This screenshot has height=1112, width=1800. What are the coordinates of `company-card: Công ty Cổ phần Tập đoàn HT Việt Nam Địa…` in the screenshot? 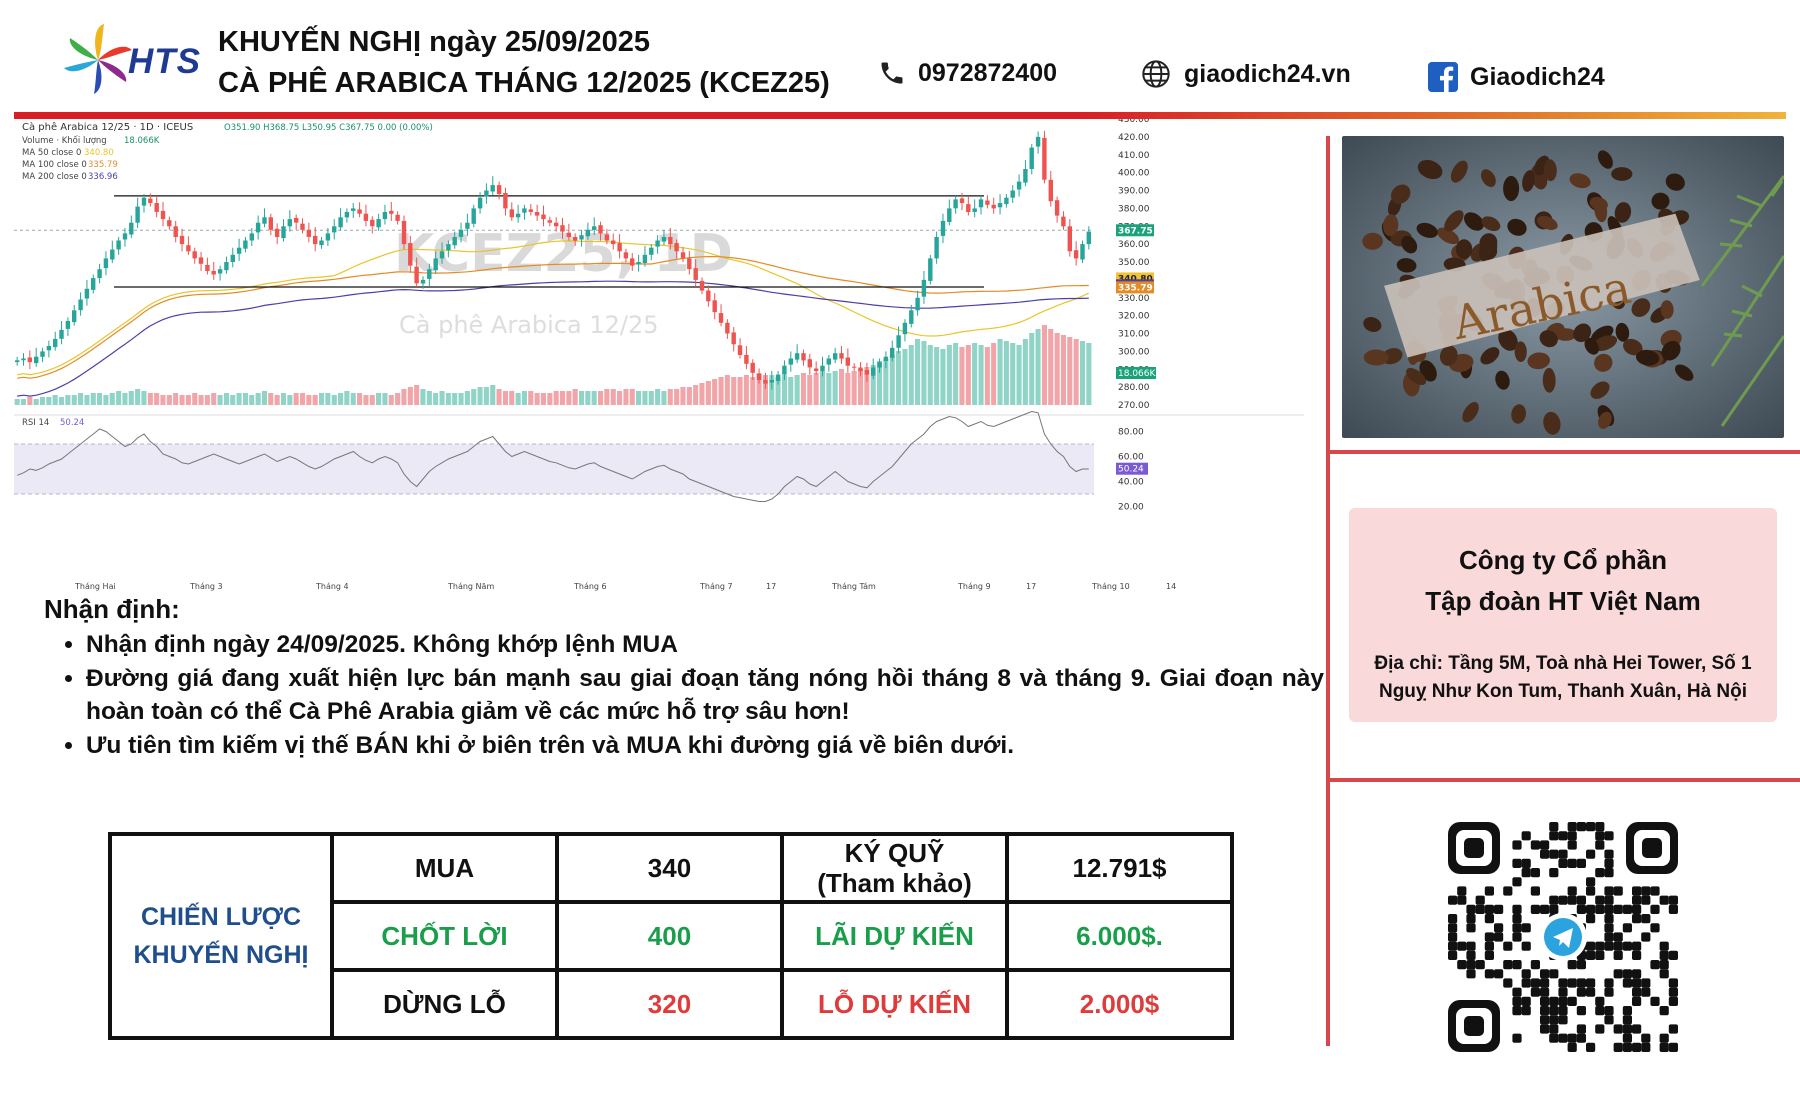 It's located at (1563, 615).